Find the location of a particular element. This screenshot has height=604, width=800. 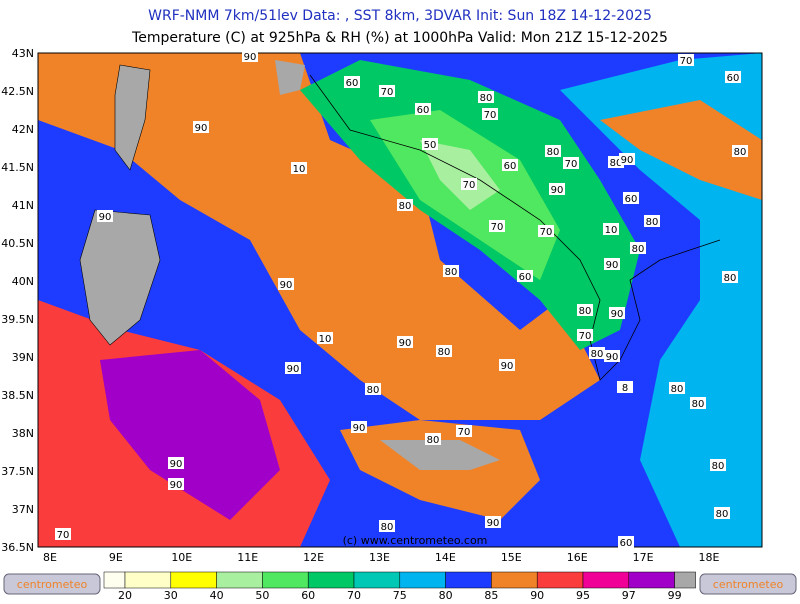

lat-label: 39N is located at coordinates (23, 357).